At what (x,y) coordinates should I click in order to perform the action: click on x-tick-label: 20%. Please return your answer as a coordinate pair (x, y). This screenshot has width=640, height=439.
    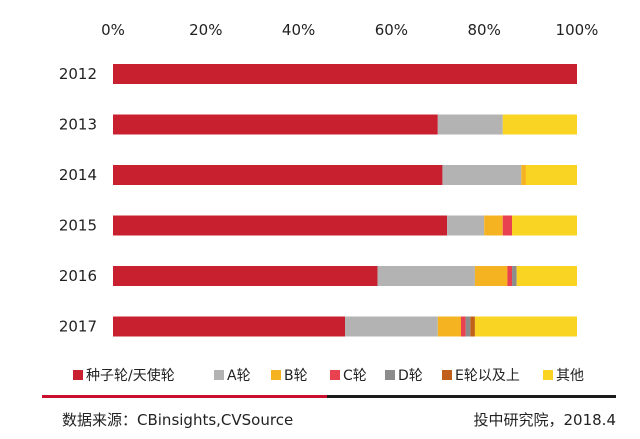
    Looking at the image, I should click on (205, 30).